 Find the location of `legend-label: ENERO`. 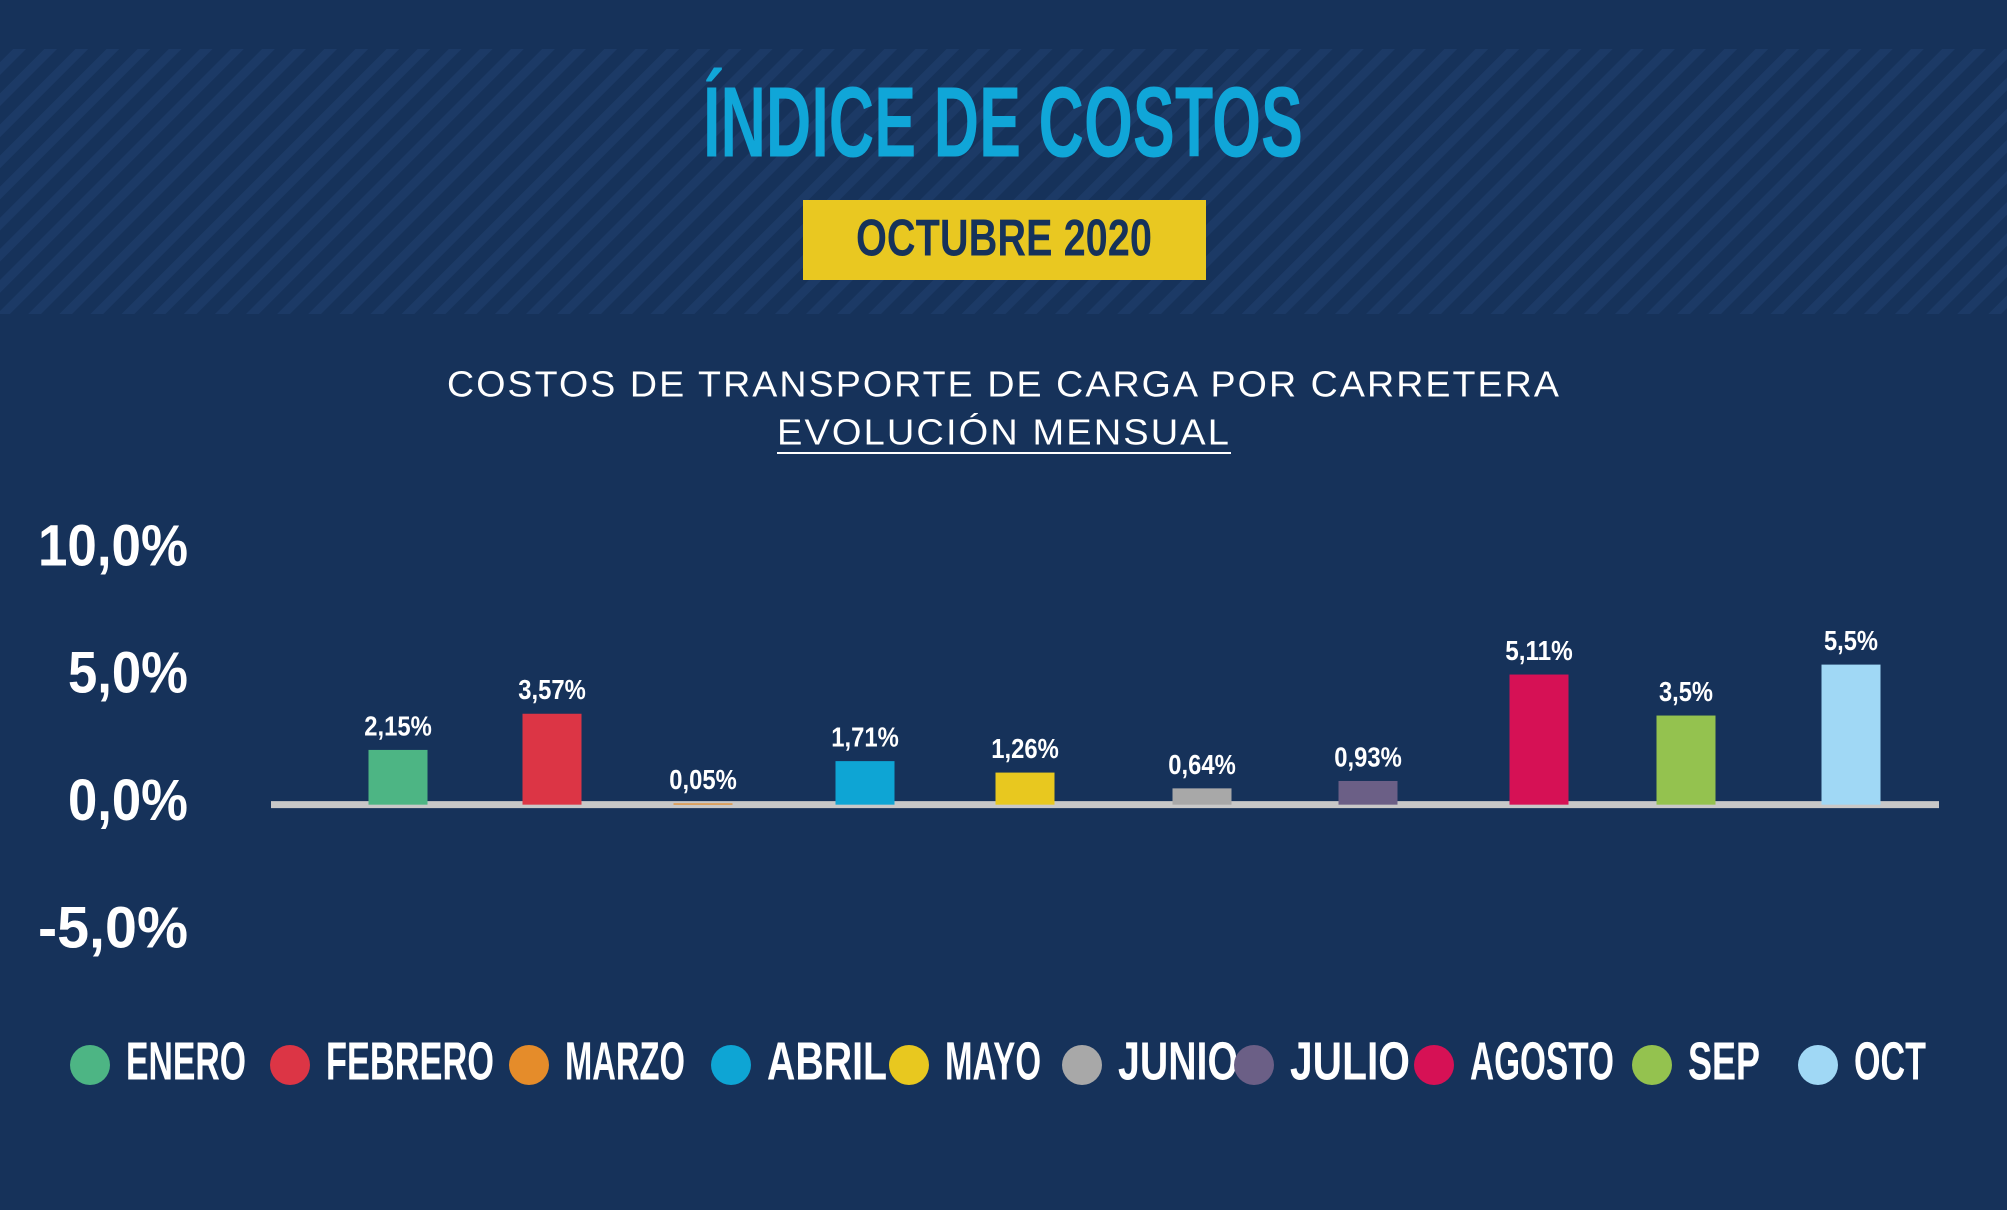

legend-label: ENERO is located at coordinates (186, 1061).